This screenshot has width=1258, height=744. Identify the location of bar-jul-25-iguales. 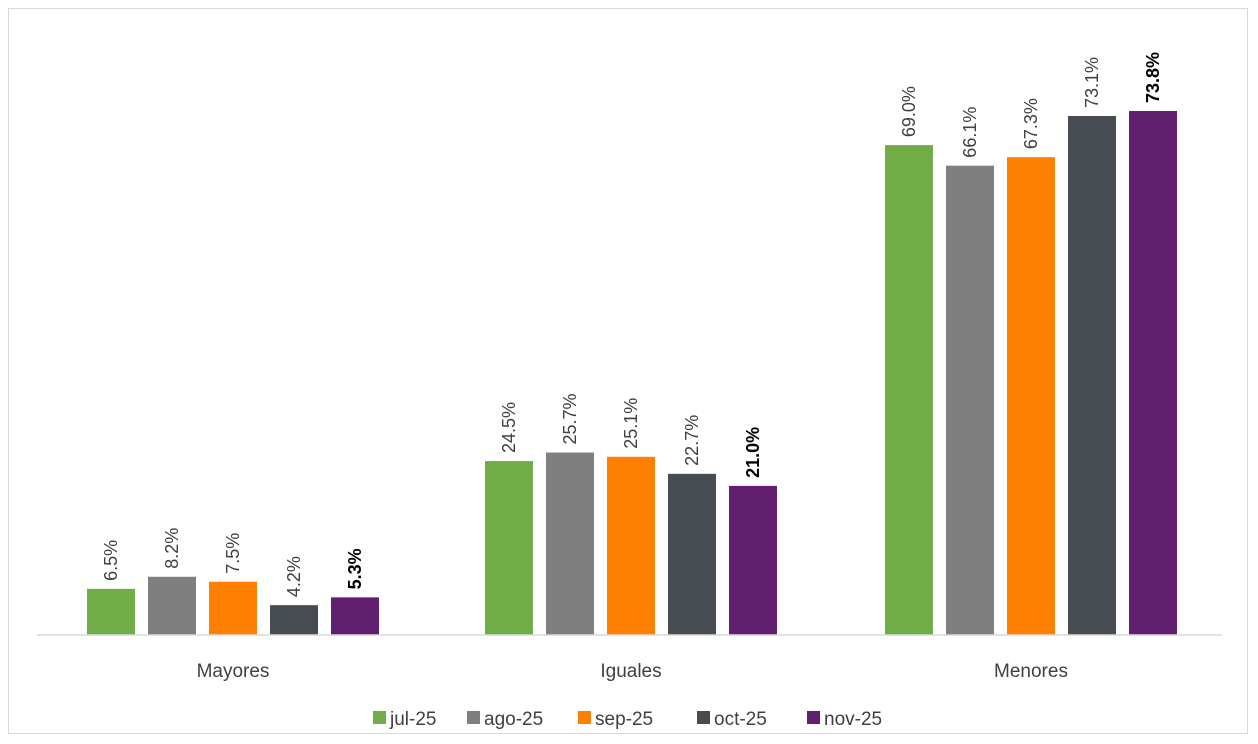
(509, 548).